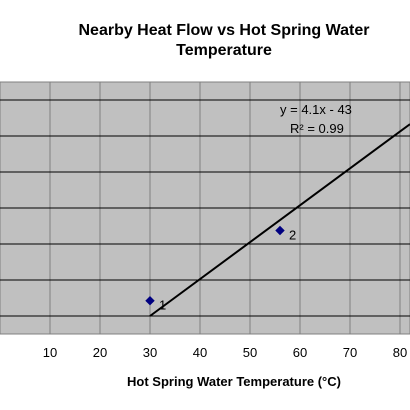  I want to click on trendline-equation: y = 4.1x - 43, so click(316, 109).